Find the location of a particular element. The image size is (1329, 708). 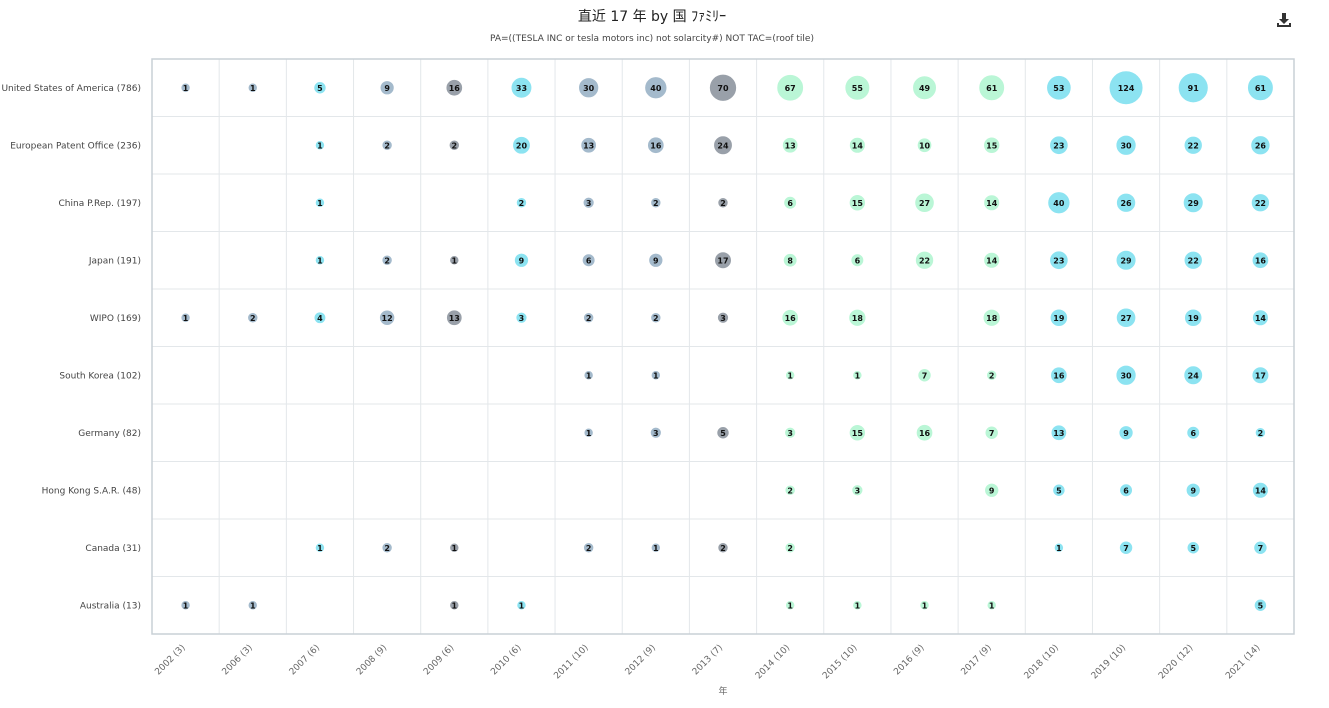

bubble-value-label: 40 is located at coordinates (1059, 203).